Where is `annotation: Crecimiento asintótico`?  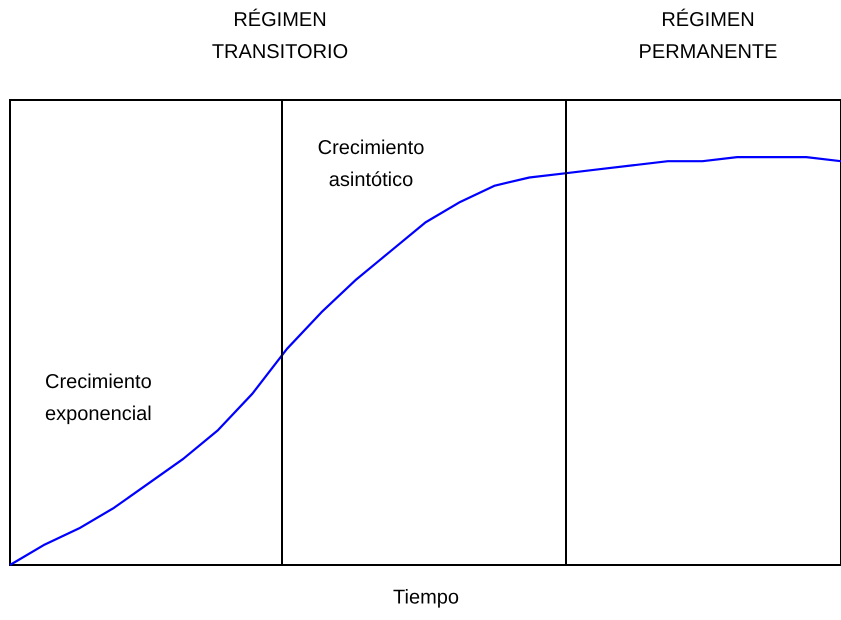 annotation: Crecimiento asintótico is located at coordinates (371, 164).